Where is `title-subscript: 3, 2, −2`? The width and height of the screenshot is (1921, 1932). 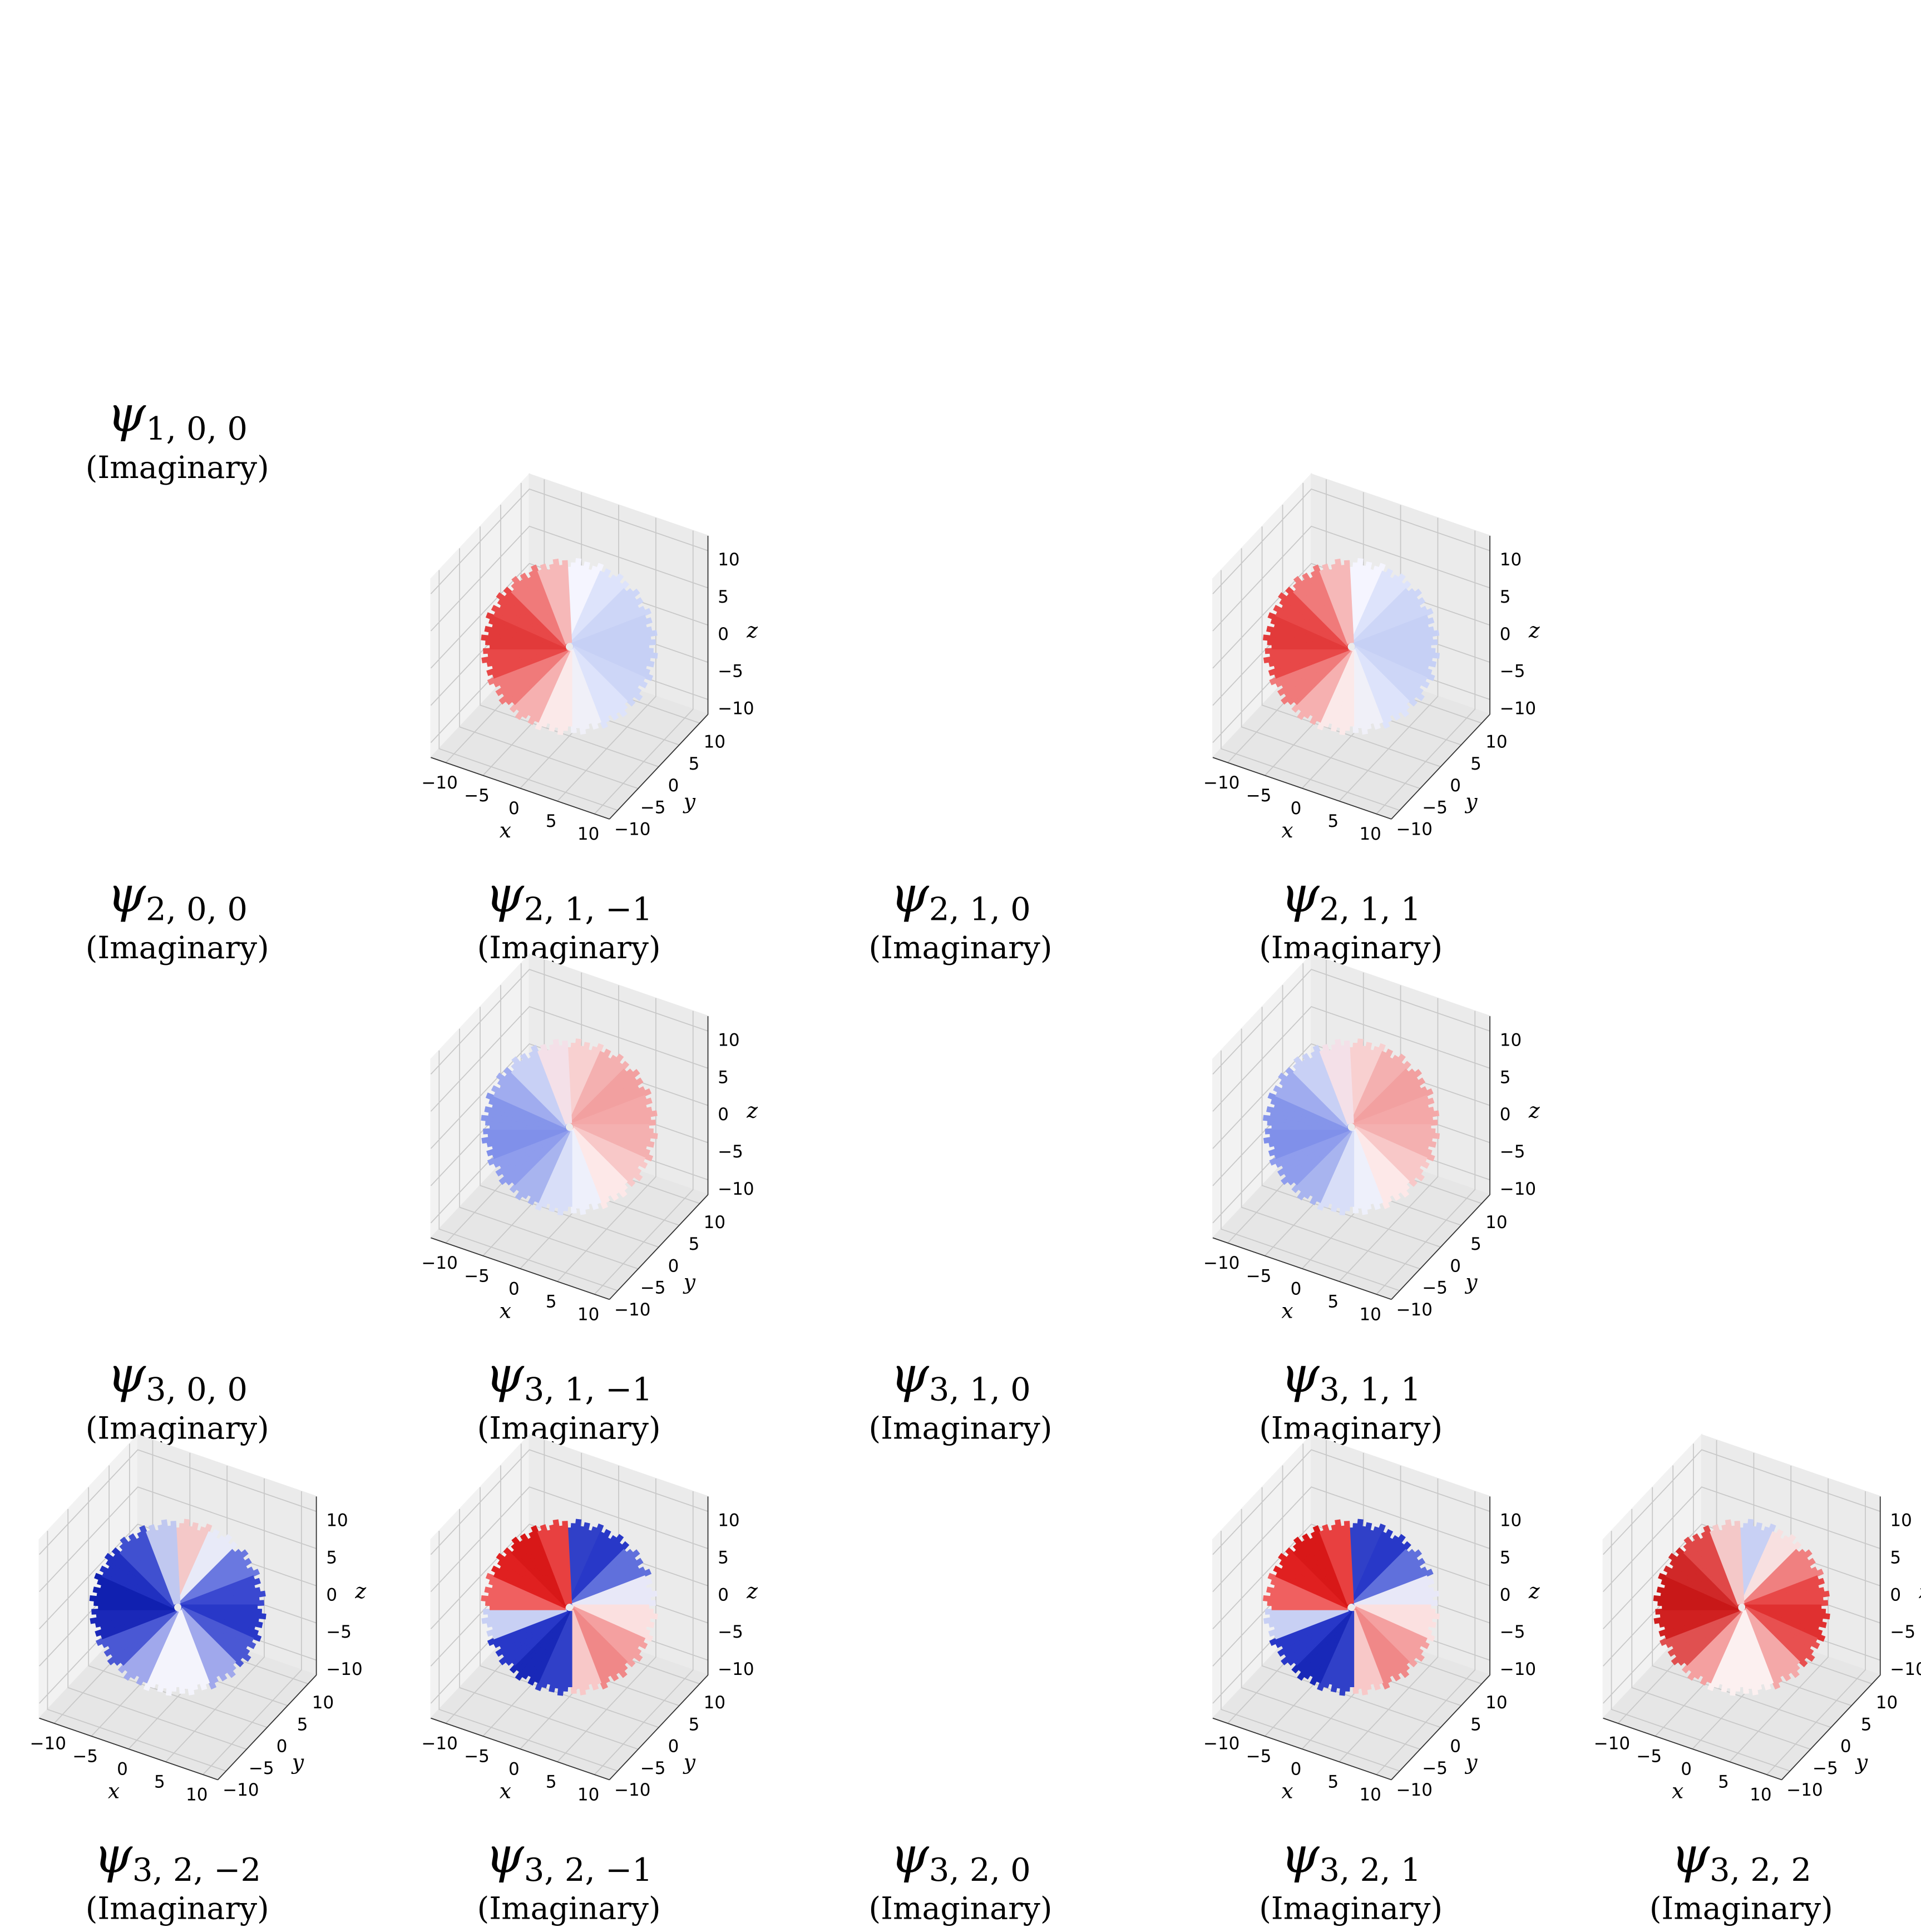
title-subscript: 3, 2, −2 is located at coordinates (196, 1870).